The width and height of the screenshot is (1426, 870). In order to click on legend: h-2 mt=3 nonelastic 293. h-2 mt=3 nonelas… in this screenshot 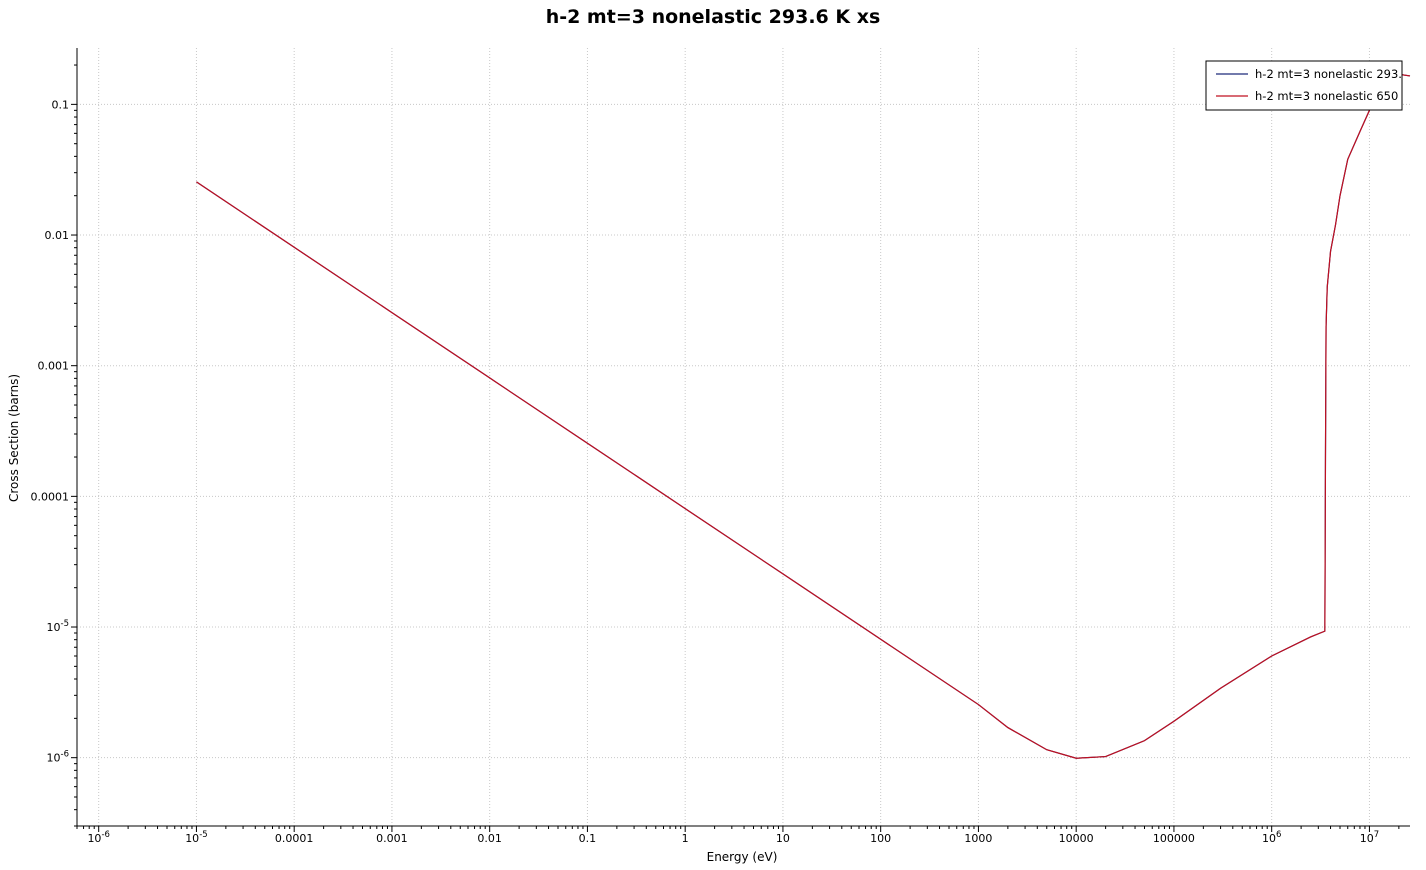, I will do `click(1304, 85)`.